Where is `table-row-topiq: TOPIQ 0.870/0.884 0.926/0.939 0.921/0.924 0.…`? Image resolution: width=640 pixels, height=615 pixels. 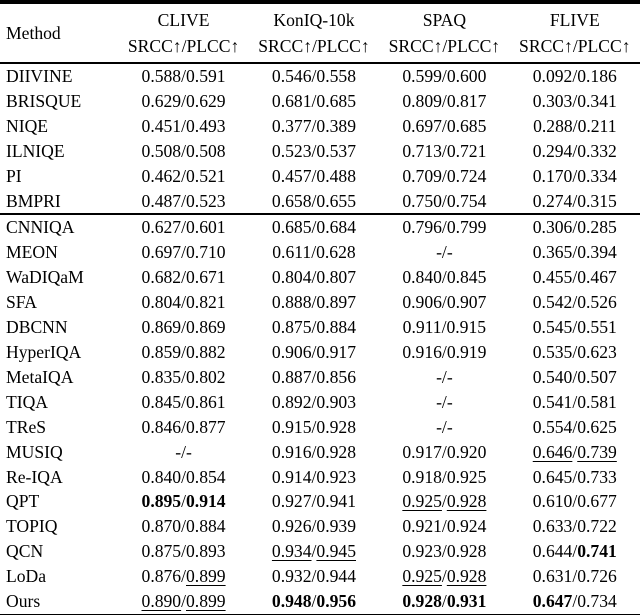
table-row-topiq: TOPIQ 0.870/0.884 0.926/0.939 0.921/0.924 0.… is located at coordinates (320, 526).